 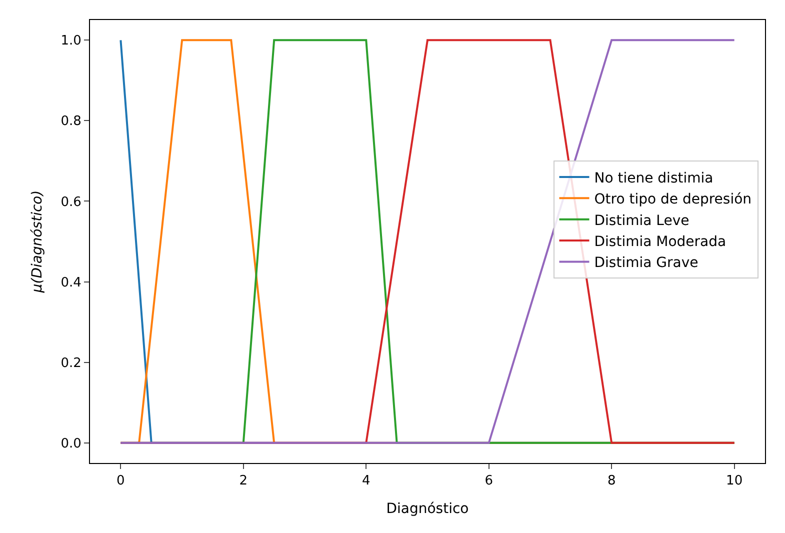 What do you see at coordinates (734, 481) in the screenshot?
I see `x-tick-label: 10` at bounding box center [734, 481].